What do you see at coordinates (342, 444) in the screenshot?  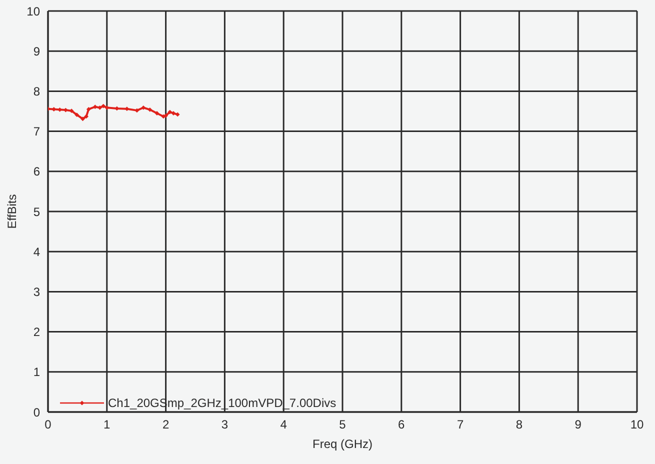 I see `x-axis-title: Freq (GHz)` at bounding box center [342, 444].